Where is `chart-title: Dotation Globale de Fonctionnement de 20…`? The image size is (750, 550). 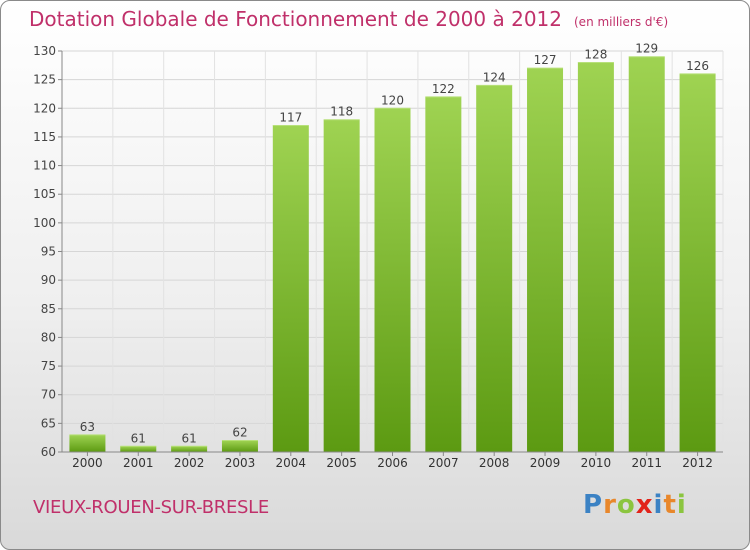 chart-title: Dotation Globale de Fonctionnement de 20… is located at coordinates (348, 19).